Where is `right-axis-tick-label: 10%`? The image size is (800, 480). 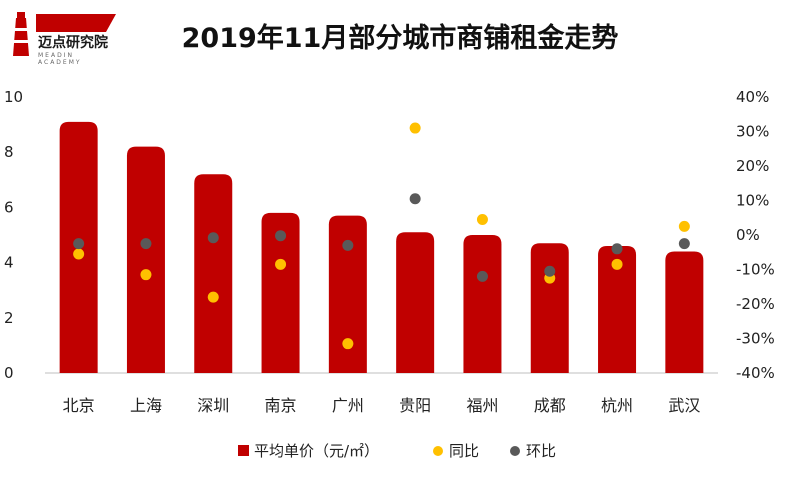 right-axis-tick-label: 10% is located at coordinates (752, 201).